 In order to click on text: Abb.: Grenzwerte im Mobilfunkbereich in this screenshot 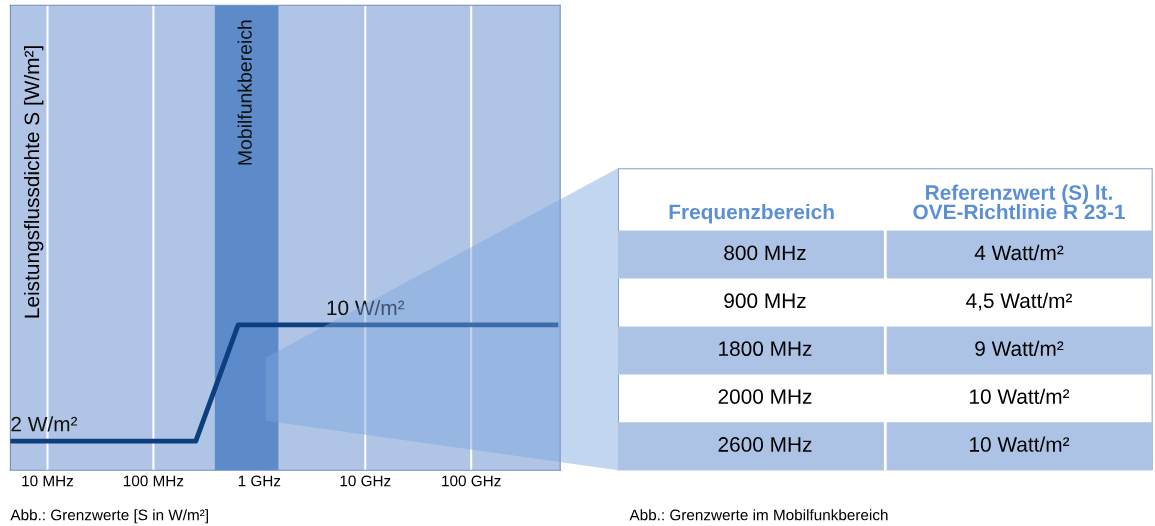, I will do `click(758, 515)`.